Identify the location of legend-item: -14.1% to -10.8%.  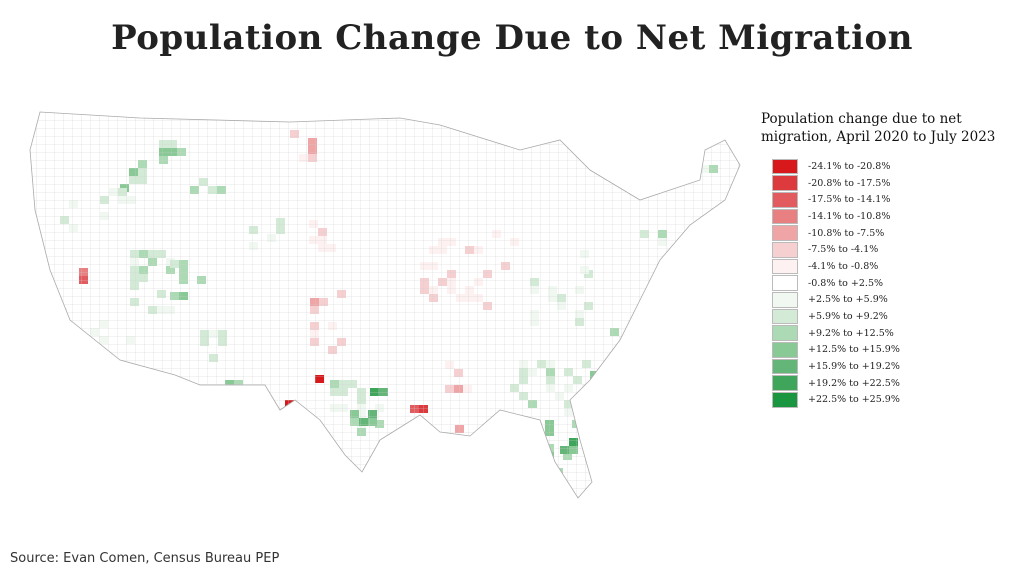
(896, 216).